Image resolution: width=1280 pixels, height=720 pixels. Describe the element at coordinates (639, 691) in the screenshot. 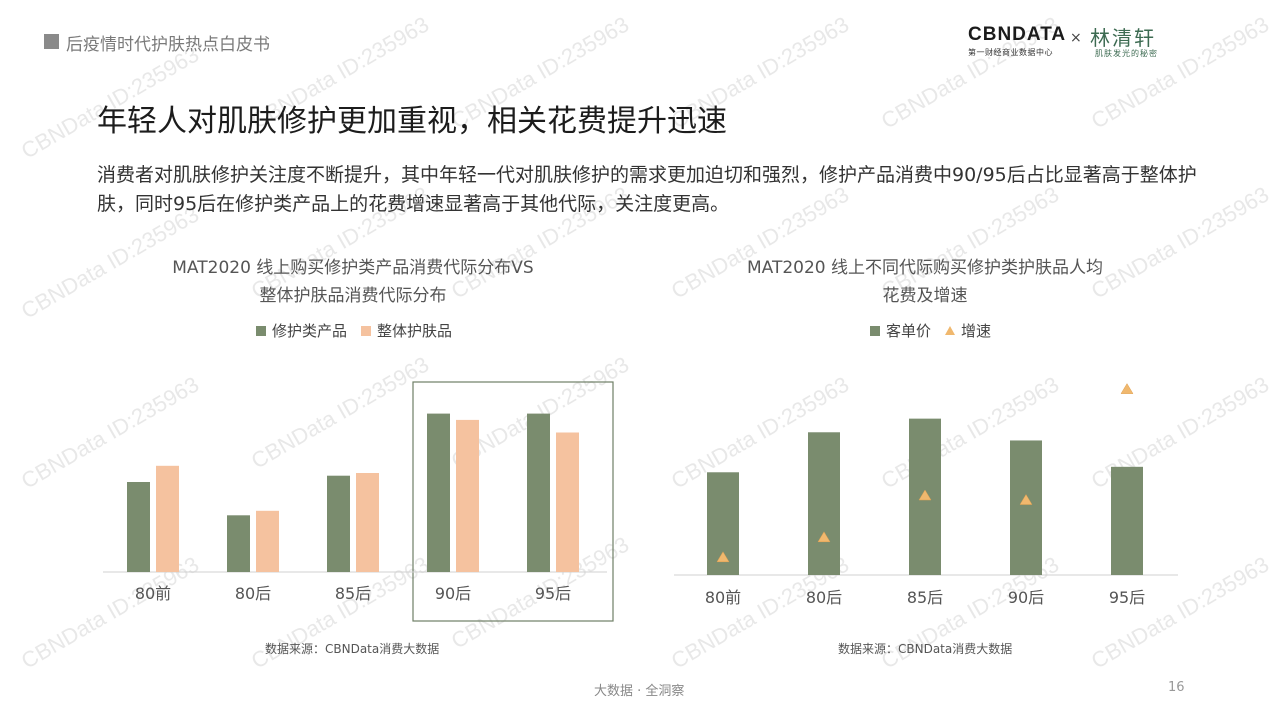

I see `footer-slogan: 大数据 · 全洞察` at that location.